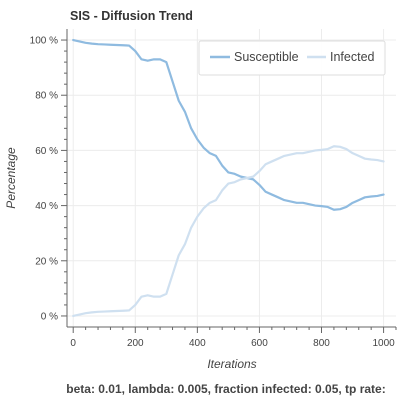 Image resolution: width=400 pixels, height=400 pixels. What do you see at coordinates (352, 57) in the screenshot?
I see `legend-label-infected: Infected` at bounding box center [352, 57].